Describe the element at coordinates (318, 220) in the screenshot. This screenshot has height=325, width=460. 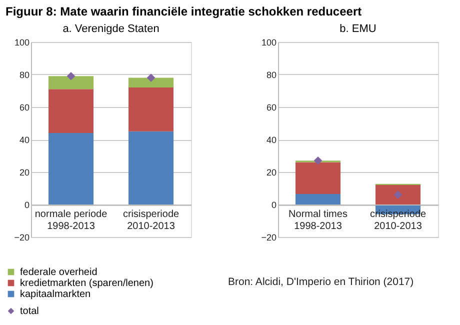
I see `x-tick-label: Normal times 1998-2013` at that location.